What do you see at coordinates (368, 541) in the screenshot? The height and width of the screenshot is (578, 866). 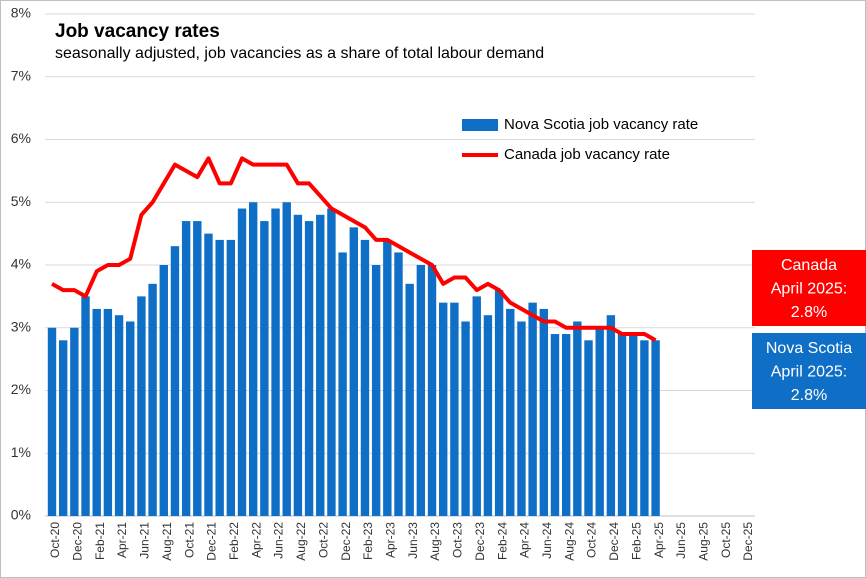 I see `x-tick-label: Feb-23` at bounding box center [368, 541].